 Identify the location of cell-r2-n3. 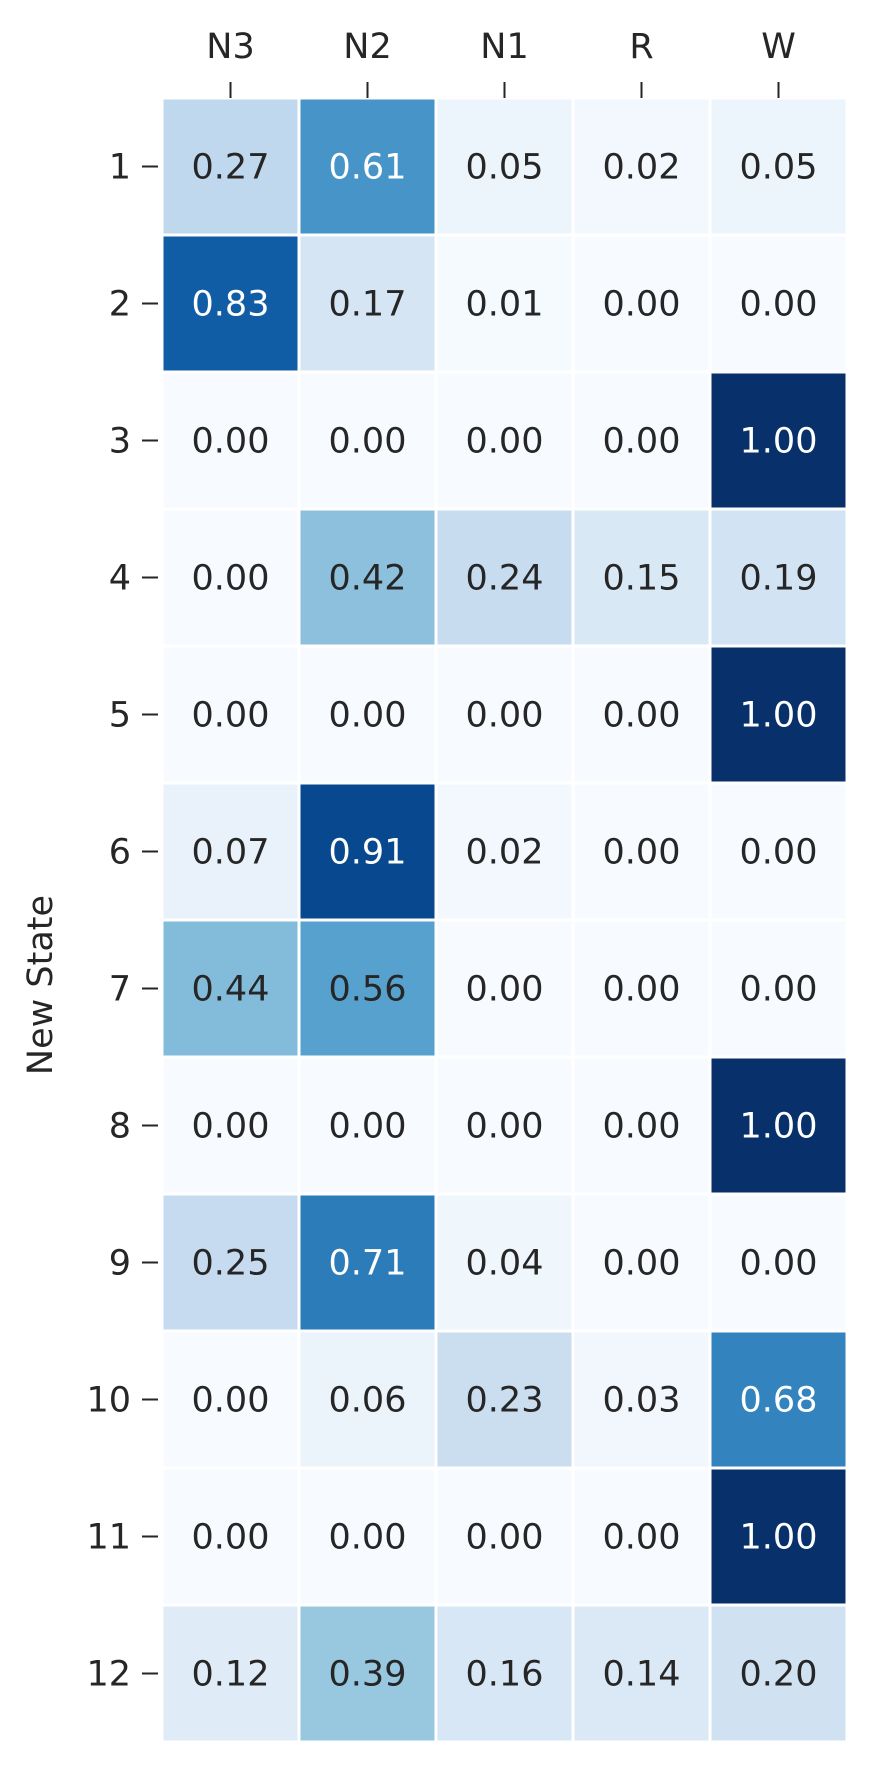
(230, 303).